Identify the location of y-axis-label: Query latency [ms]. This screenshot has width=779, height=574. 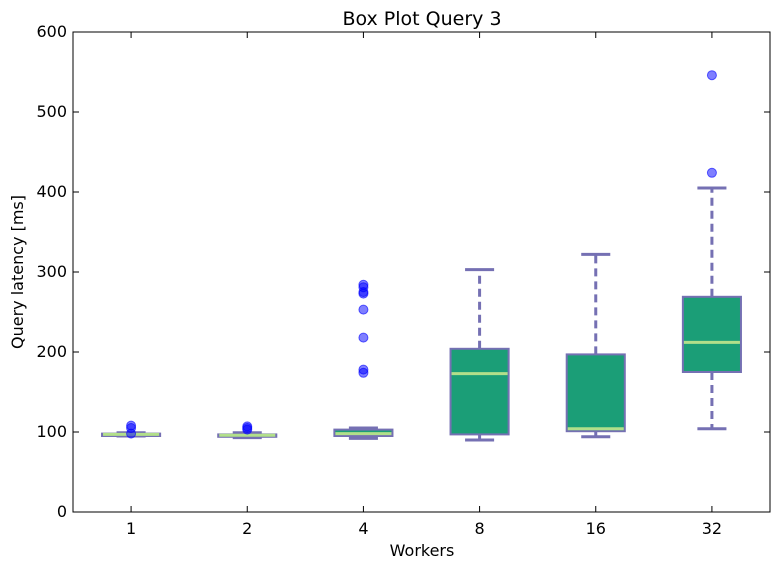
(17, 272).